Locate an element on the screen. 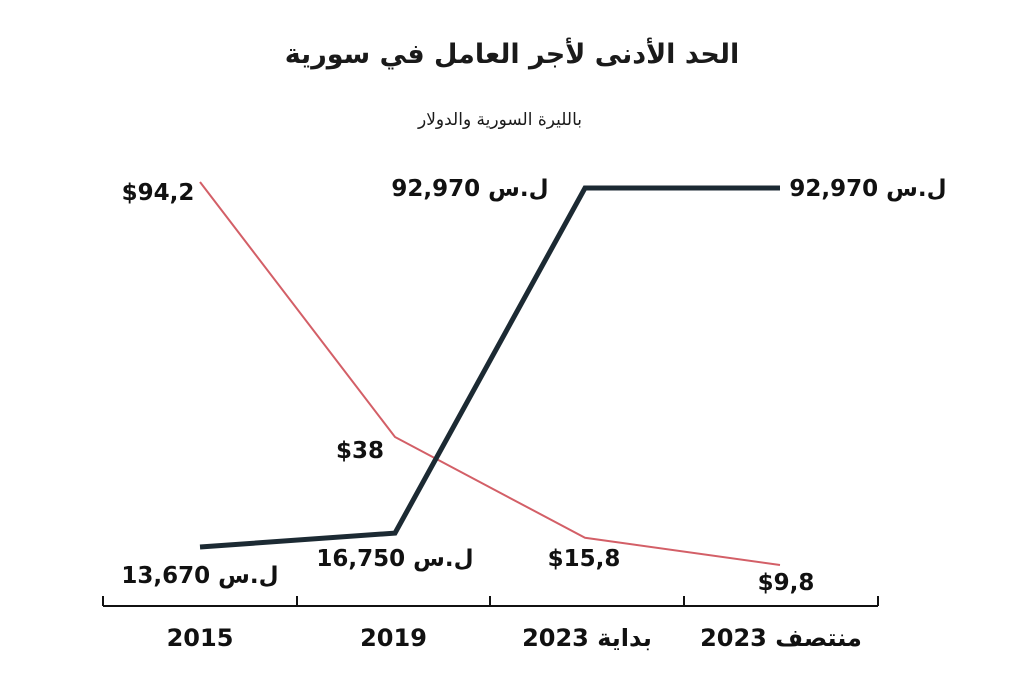 This screenshot has width=1024, height=679. data-label-usd: $38 is located at coordinates (360, 451).